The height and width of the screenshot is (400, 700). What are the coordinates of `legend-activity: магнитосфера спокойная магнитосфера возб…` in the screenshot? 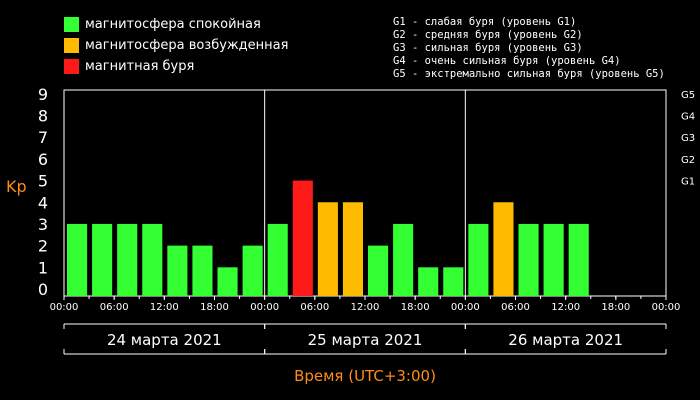 It's located at (176, 45).